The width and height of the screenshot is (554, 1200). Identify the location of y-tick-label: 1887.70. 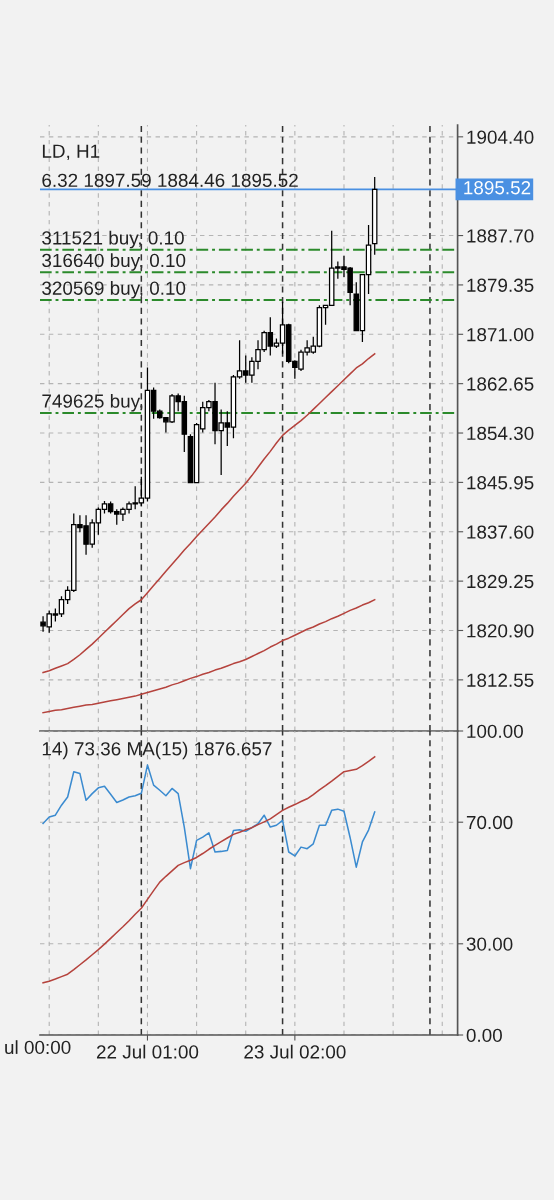
(500, 236).